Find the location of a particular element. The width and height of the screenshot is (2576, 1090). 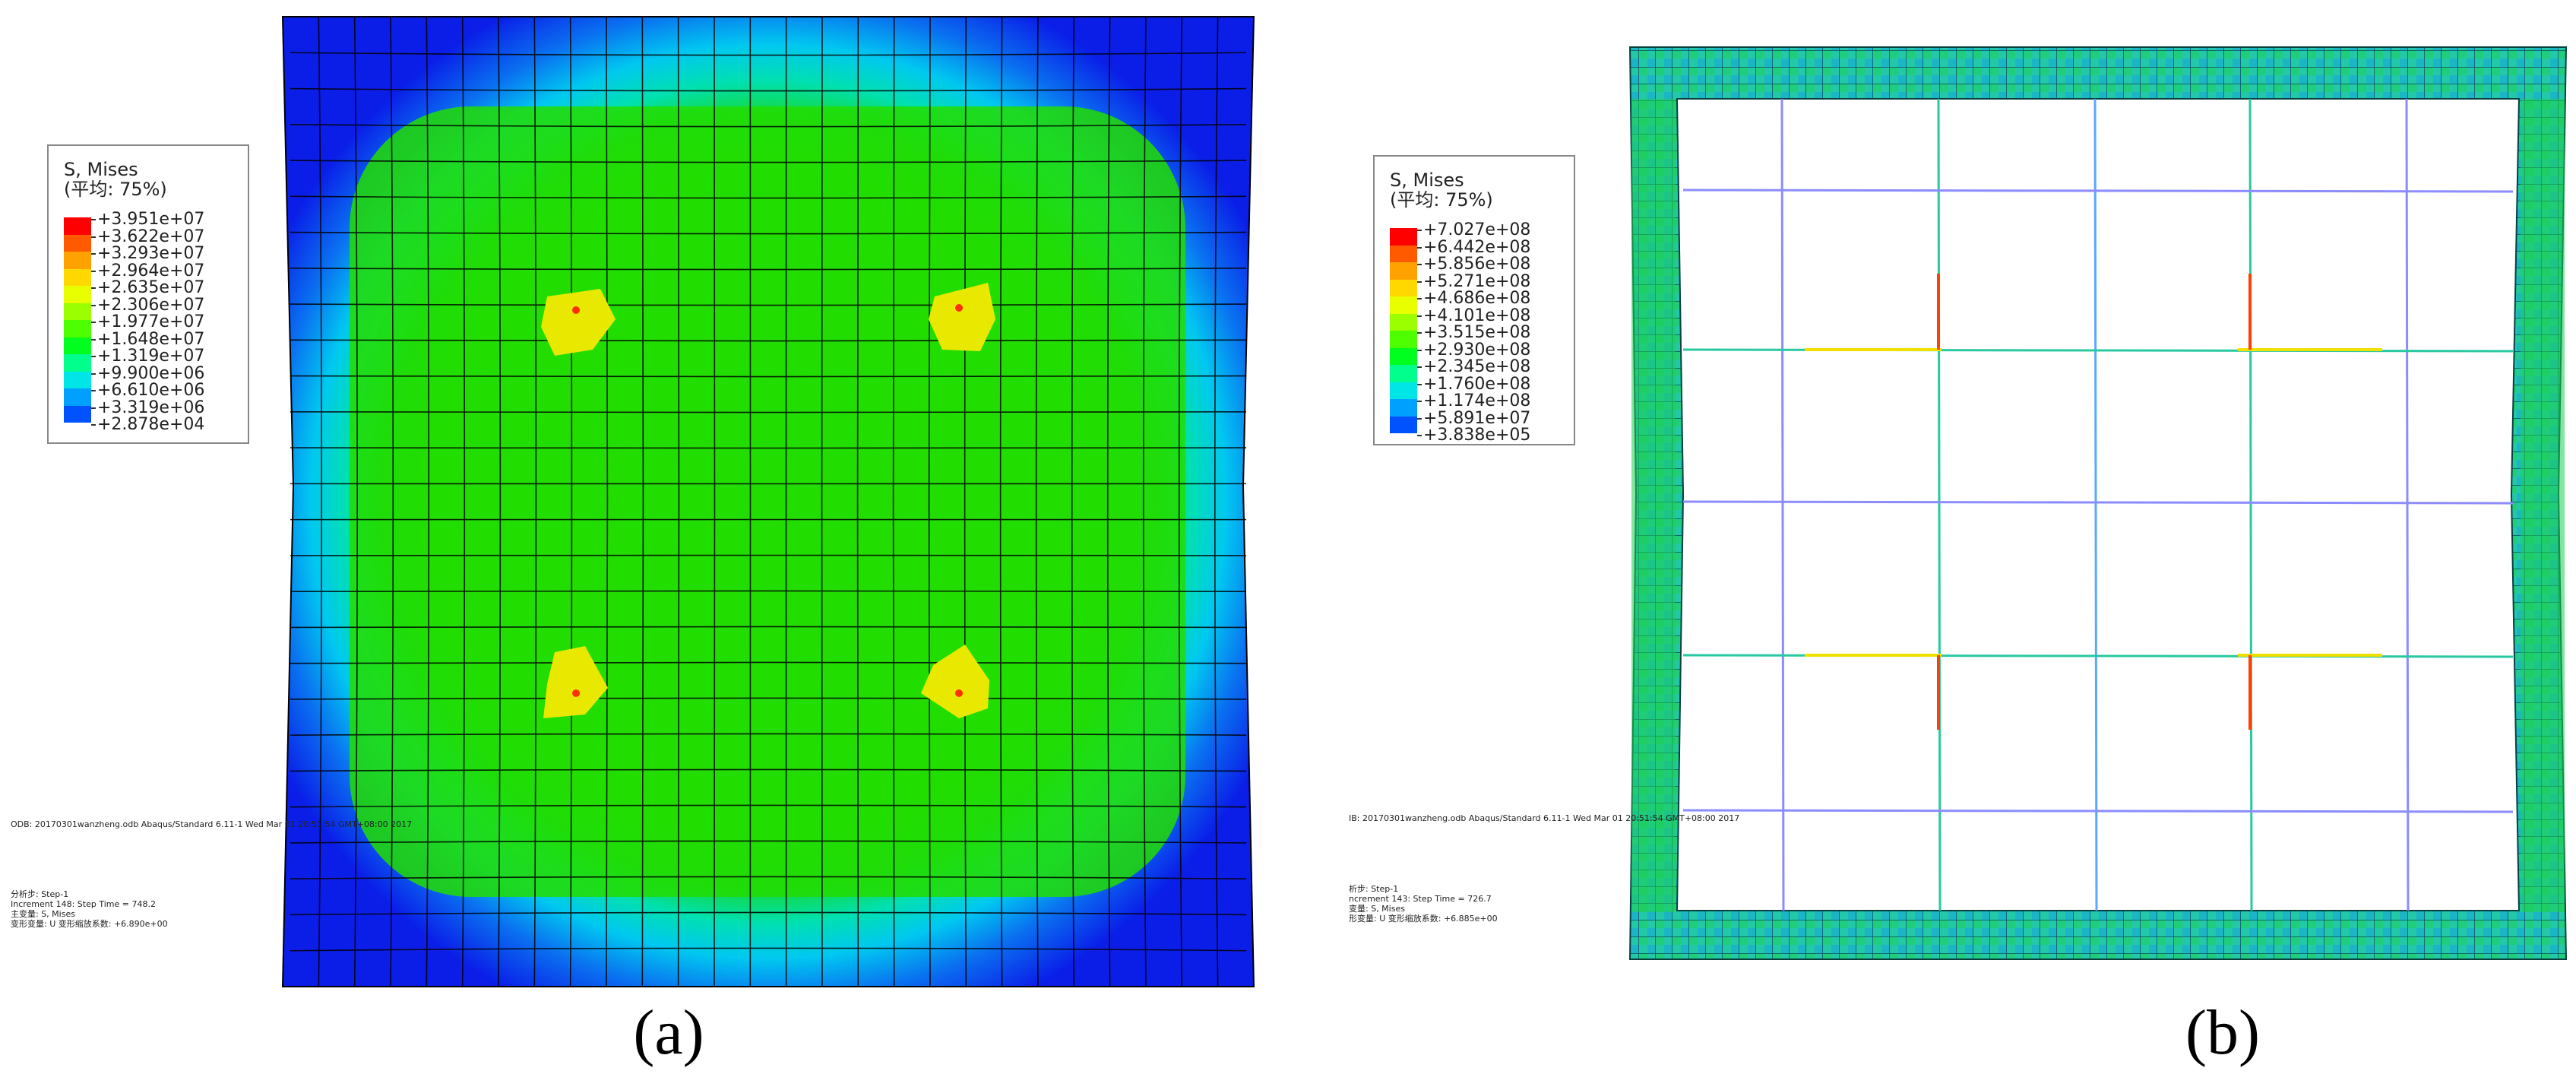

legend-value: +4.686e+08 is located at coordinates (1477, 299).